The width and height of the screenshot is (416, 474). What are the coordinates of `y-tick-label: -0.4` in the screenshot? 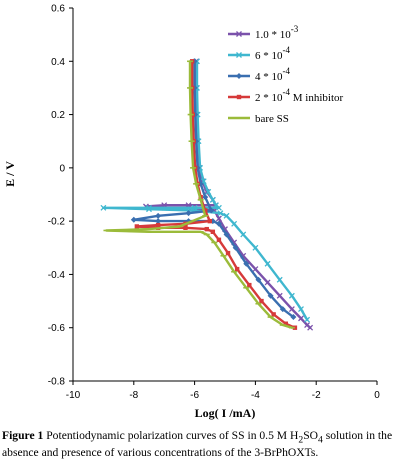 It's located at (57, 275).